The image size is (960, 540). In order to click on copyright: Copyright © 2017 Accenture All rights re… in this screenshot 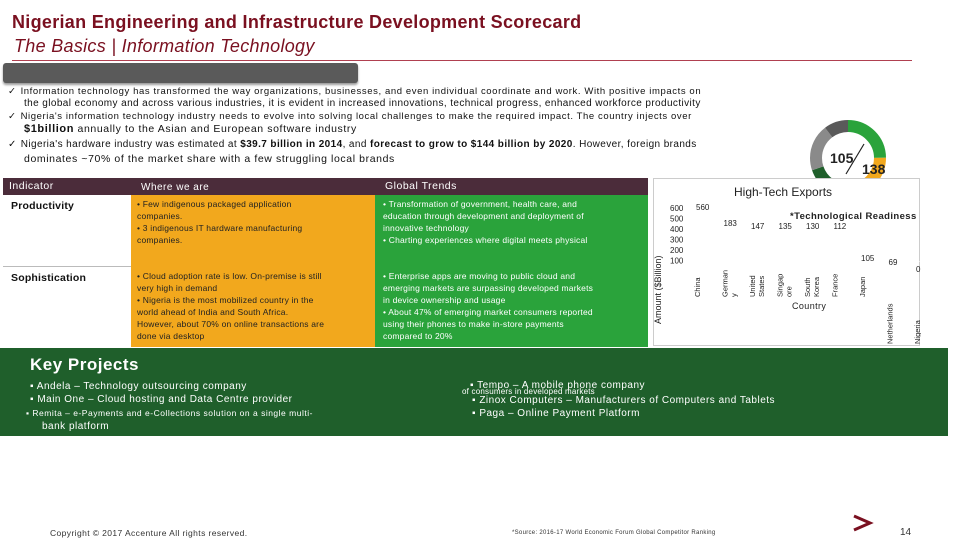, I will do `click(149, 533)`.